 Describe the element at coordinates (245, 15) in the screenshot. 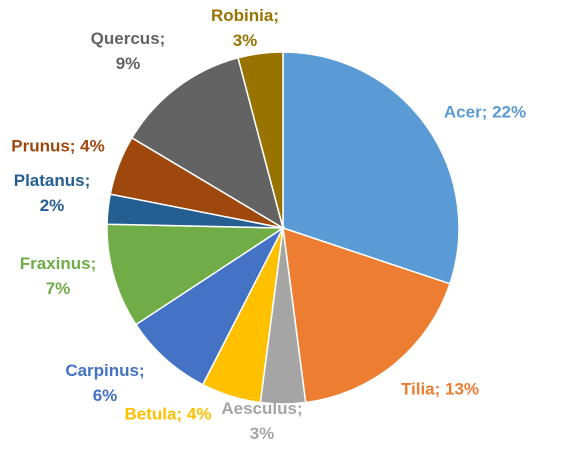

I see `data-label-line: Robinia;` at that location.